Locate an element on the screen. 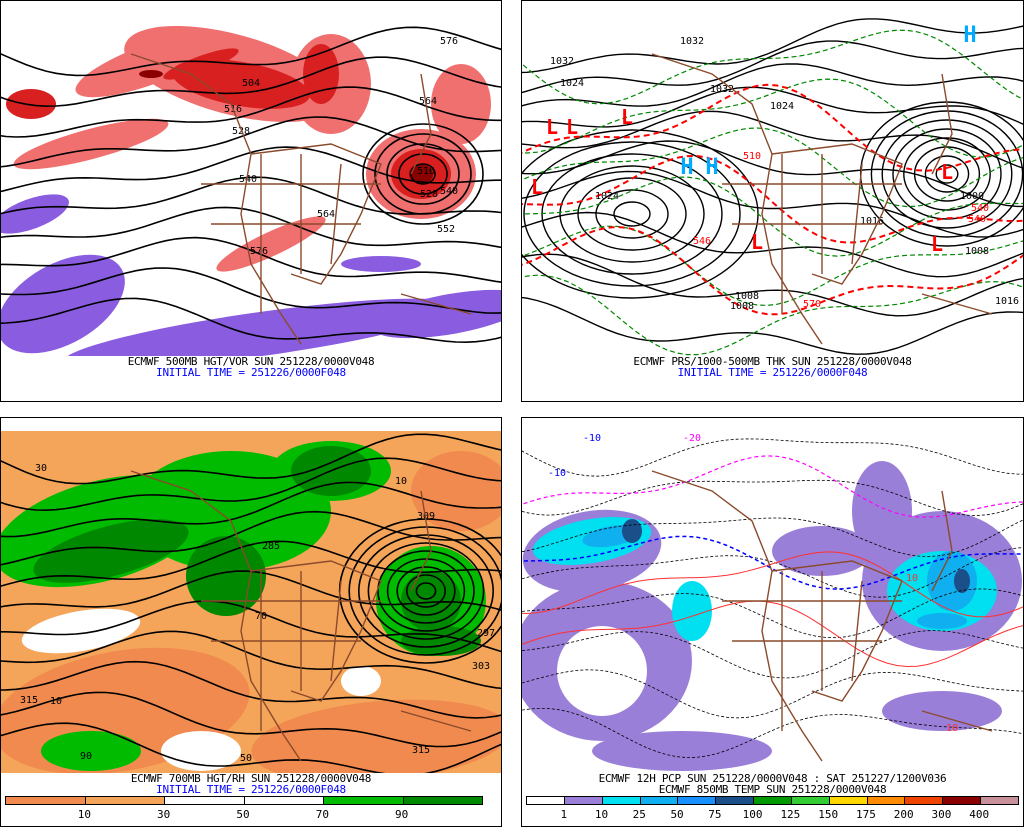 The width and height of the screenshot is (1024, 827). colorbar-label: 150 is located at coordinates (828, 814).